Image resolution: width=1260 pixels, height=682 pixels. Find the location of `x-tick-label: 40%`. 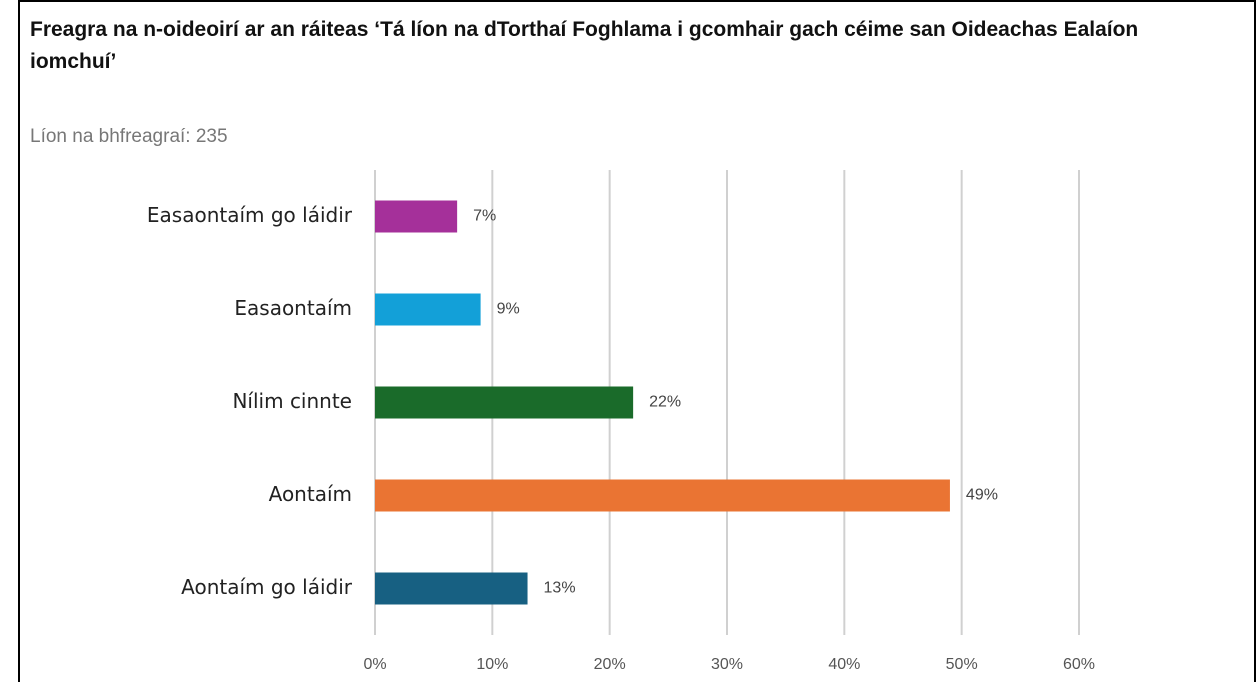

x-tick-label: 40% is located at coordinates (844, 664).